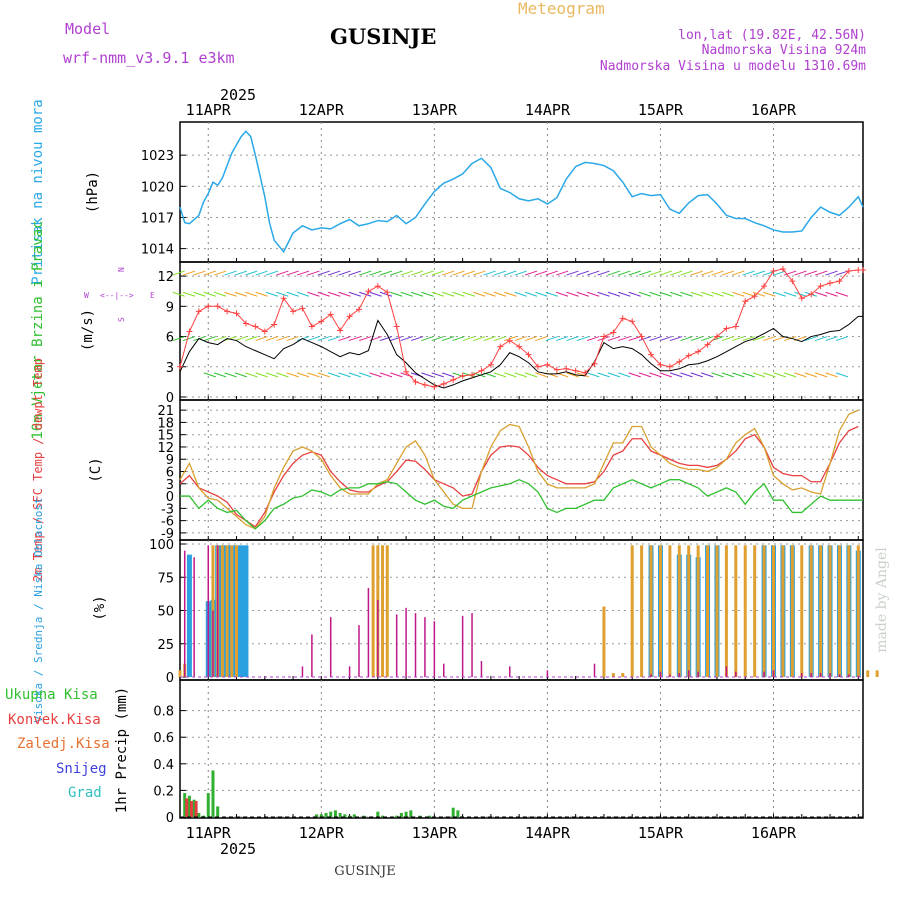 The image size is (900, 900). Describe the element at coordinates (117, 295) in the screenshot. I see `compass-arrow: <--|-->` at that location.